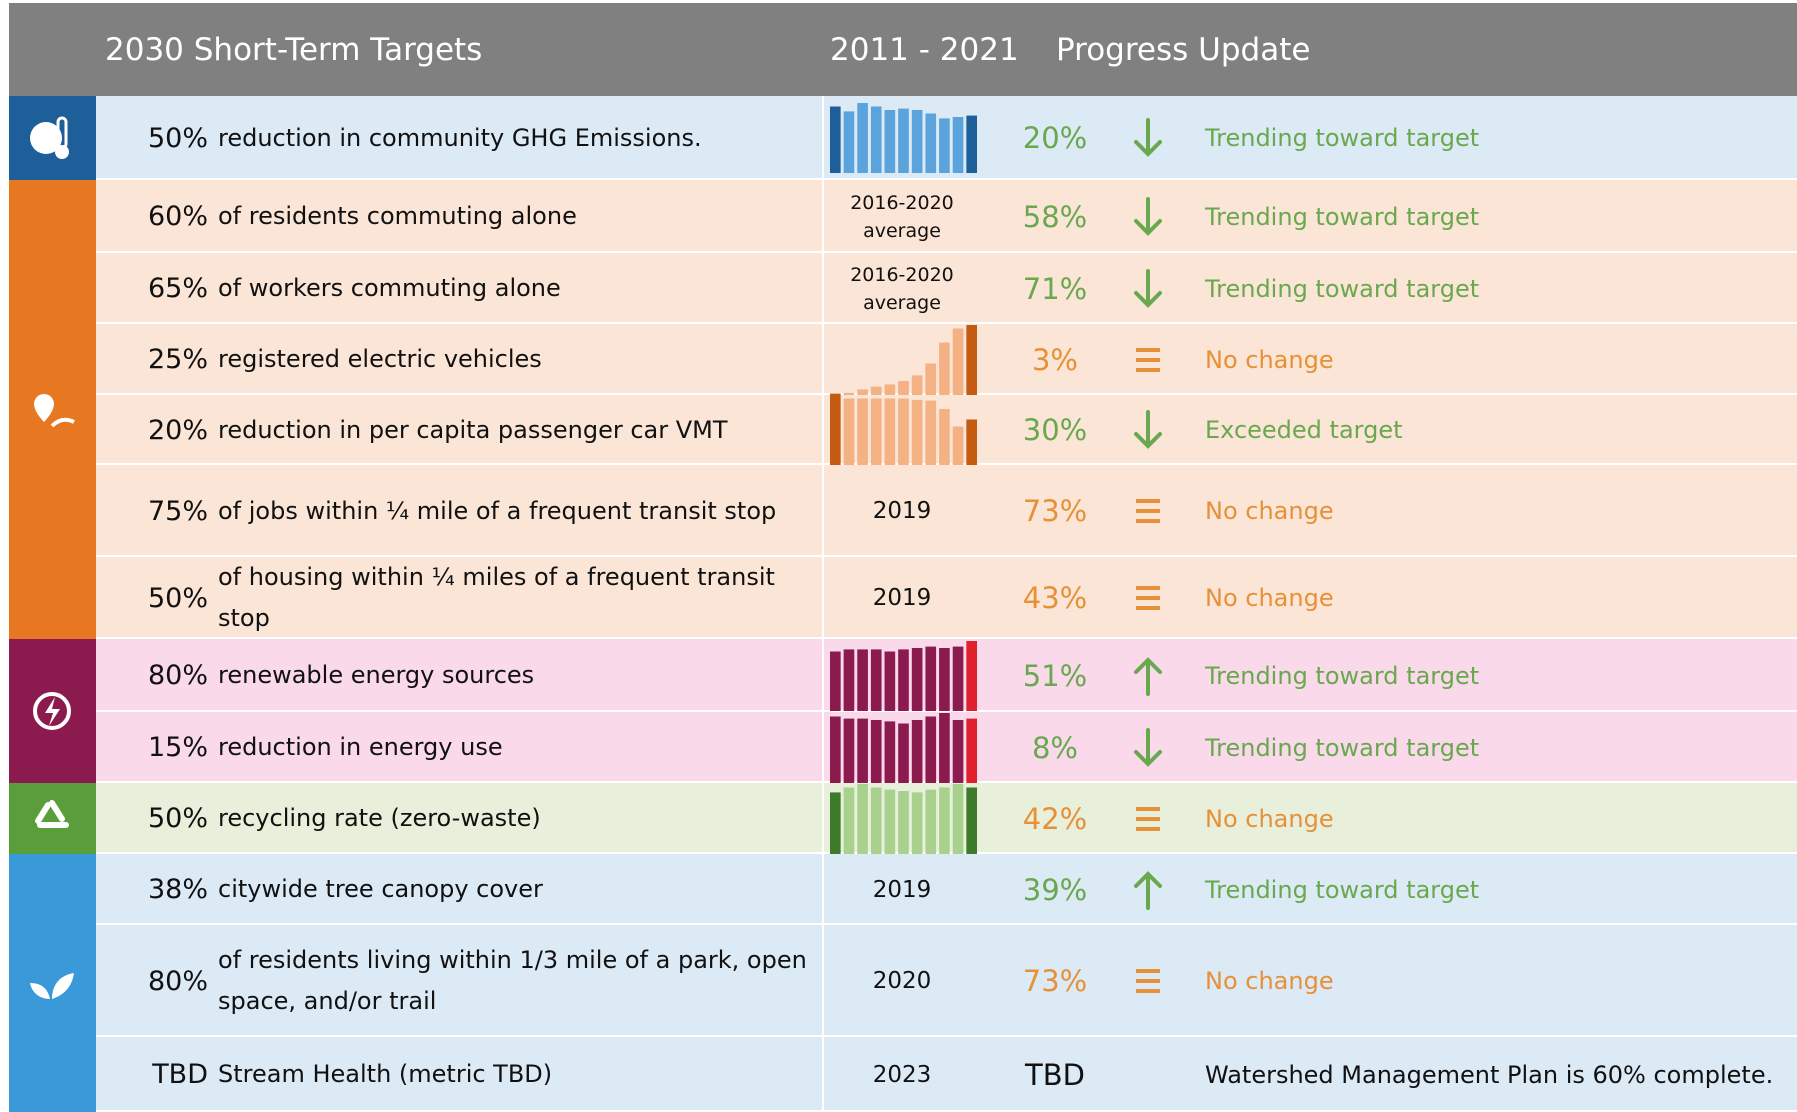 This screenshot has height=1112, width=1797. What do you see at coordinates (177, 138) in the screenshot?
I see `target: 50%` at bounding box center [177, 138].